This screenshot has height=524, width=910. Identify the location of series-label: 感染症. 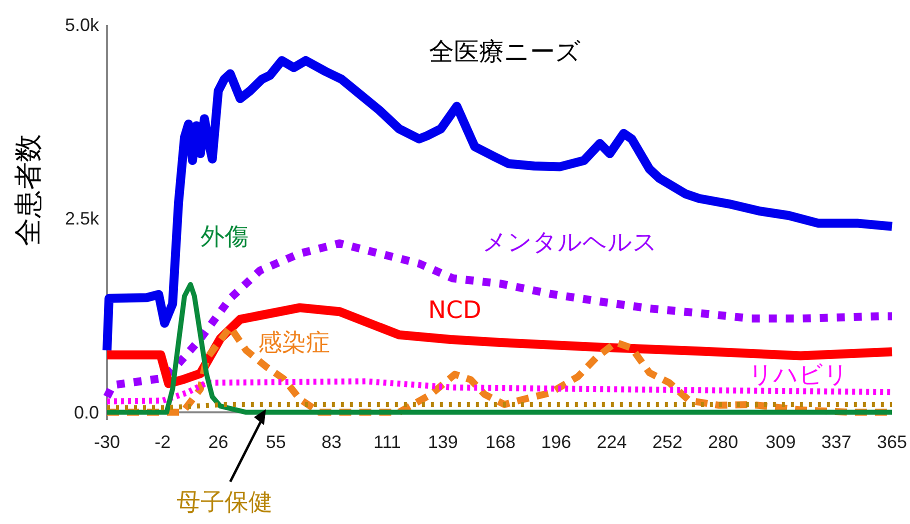
(294, 342).